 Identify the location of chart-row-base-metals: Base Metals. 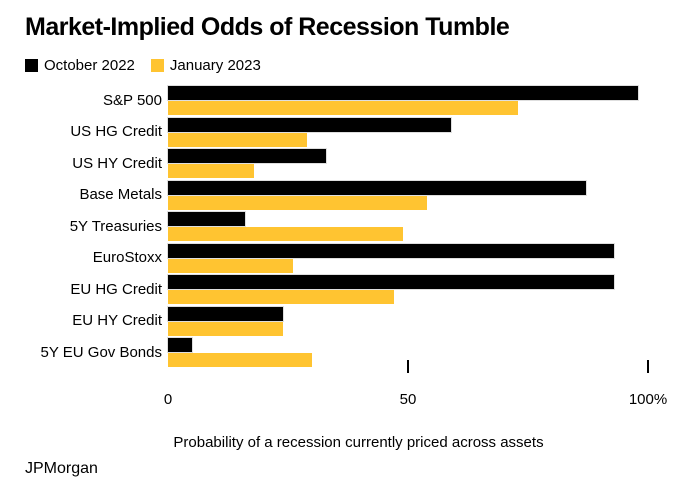
(345, 195).